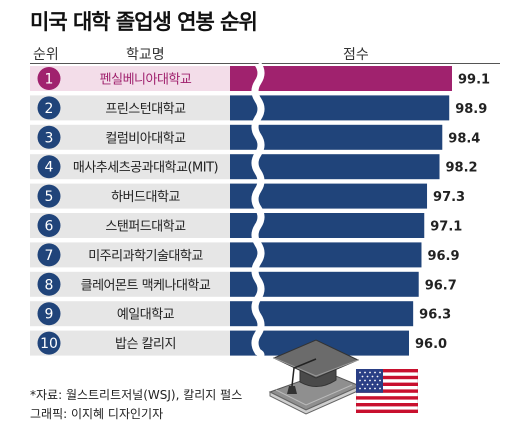  Describe the element at coordinates (449, 197) in the screenshot. I see `score-value: 97.3` at that location.